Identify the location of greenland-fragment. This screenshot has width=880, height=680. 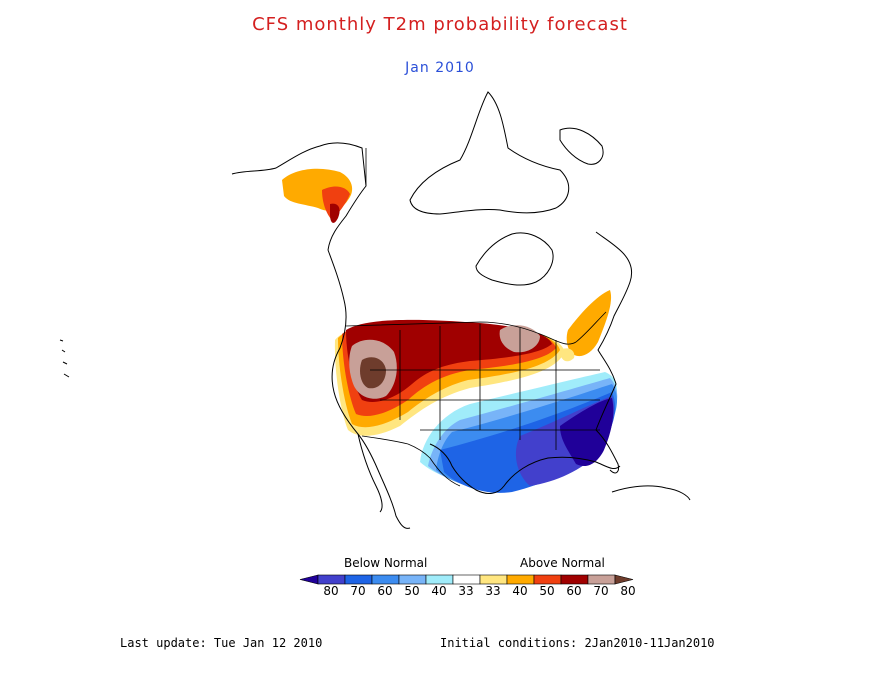
(581, 146).